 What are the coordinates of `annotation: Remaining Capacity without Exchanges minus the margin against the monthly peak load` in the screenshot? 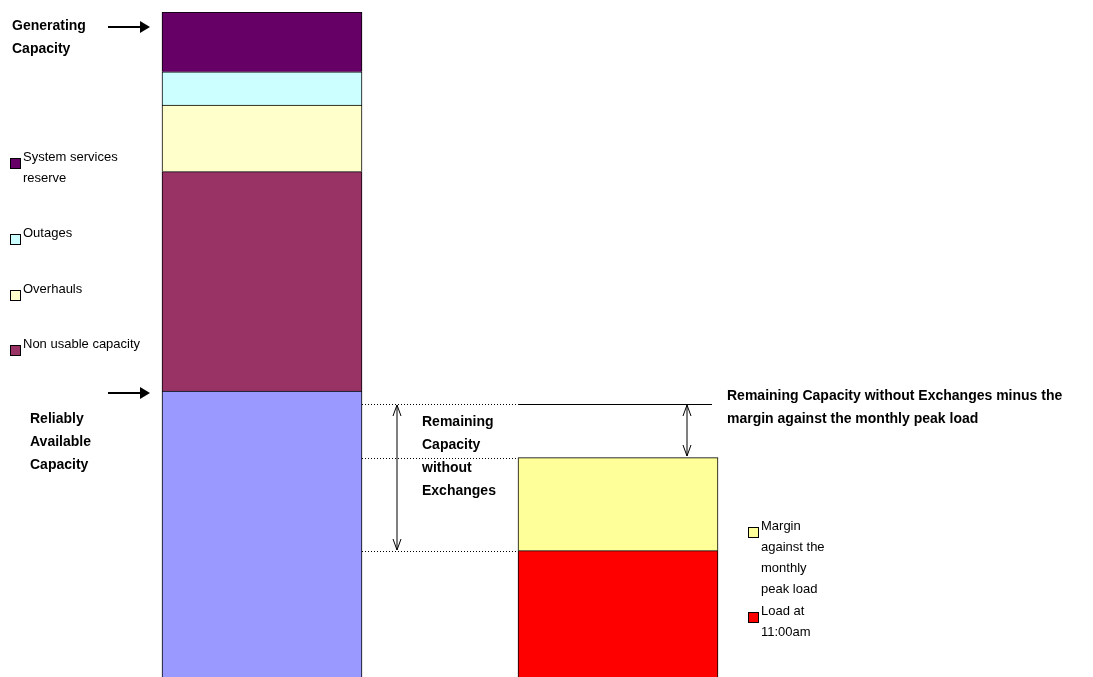 It's located at (895, 407).